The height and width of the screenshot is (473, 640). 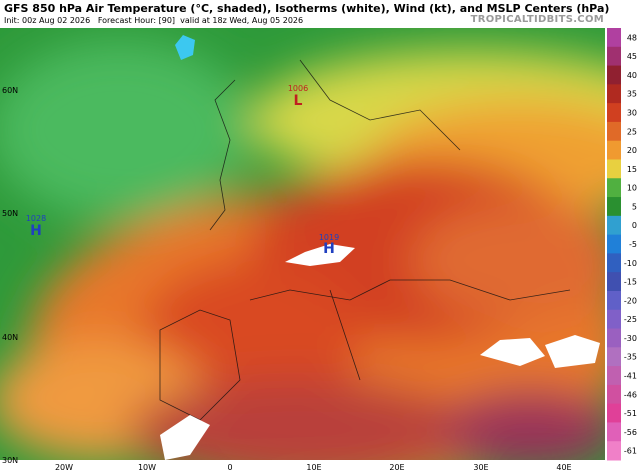 What do you see at coordinates (10, 460) in the screenshot?
I see `latitude-label: 30N` at bounding box center [10, 460].